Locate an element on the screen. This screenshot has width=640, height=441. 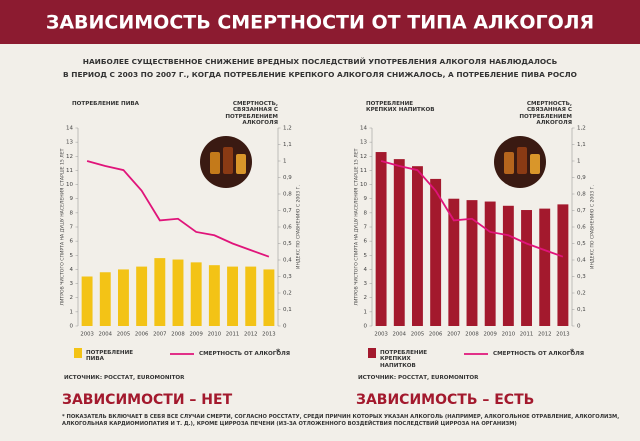
x-tick-label: 2004 is located at coordinates (400, 335).